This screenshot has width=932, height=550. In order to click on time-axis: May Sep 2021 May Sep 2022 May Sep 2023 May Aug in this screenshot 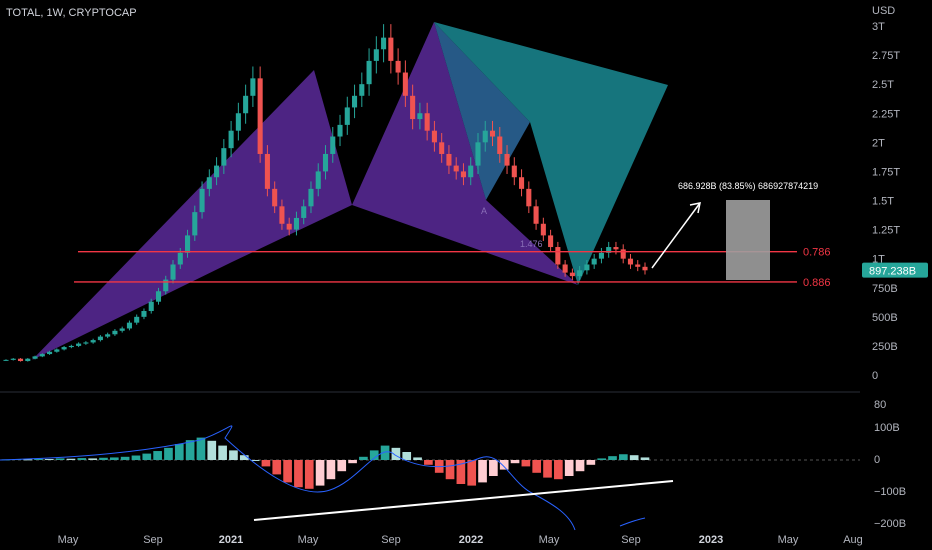, I will do `click(460, 540)`.